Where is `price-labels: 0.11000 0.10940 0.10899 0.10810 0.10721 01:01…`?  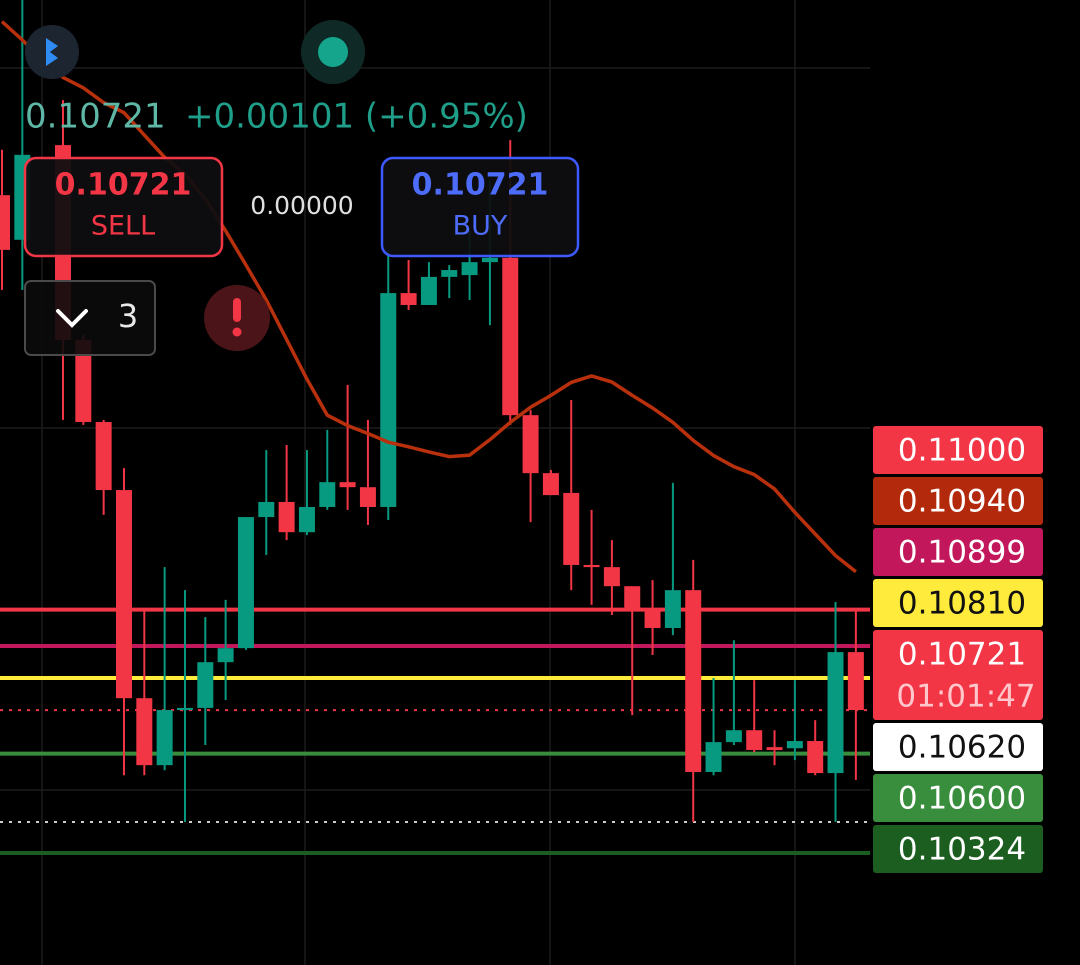
price-labels: 0.11000 0.10940 0.10899 0.10810 0.10721 01:01… is located at coordinates (958, 649).